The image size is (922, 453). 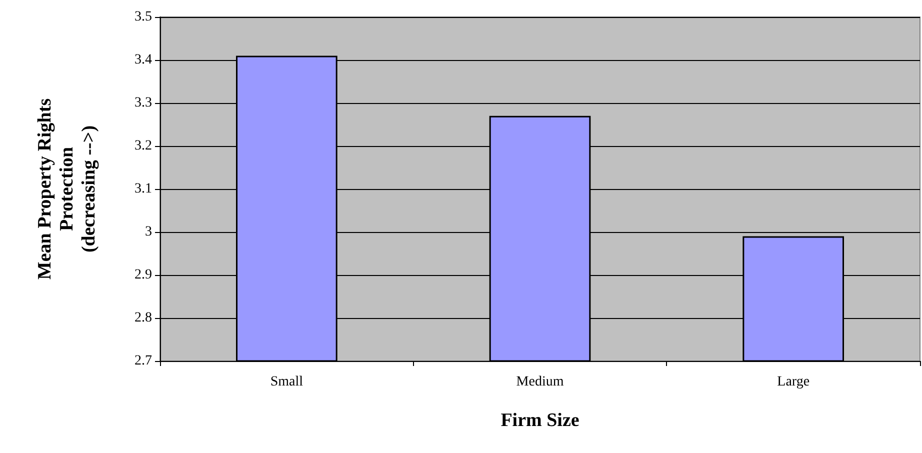 What do you see at coordinates (540, 382) in the screenshot?
I see `x-tick-label: Medium` at bounding box center [540, 382].